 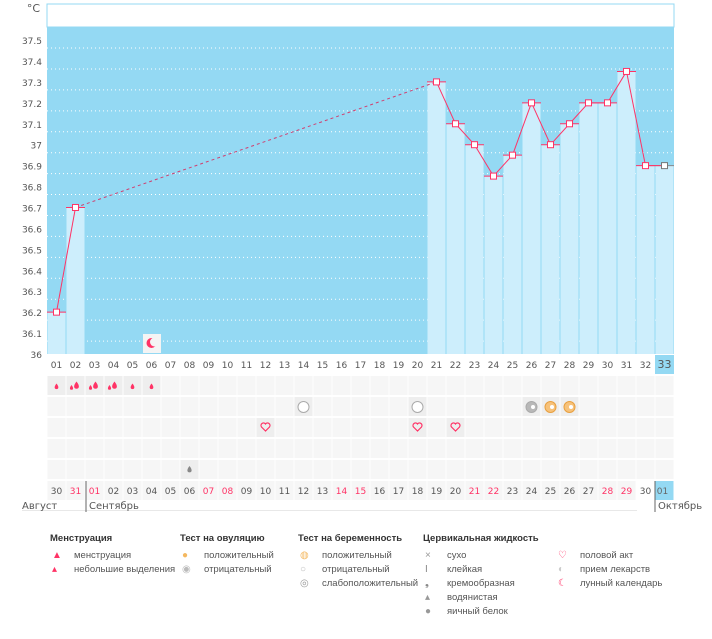 What do you see at coordinates (428, 597) in the screenshot?
I see `watery-icon: ▴` at bounding box center [428, 597].